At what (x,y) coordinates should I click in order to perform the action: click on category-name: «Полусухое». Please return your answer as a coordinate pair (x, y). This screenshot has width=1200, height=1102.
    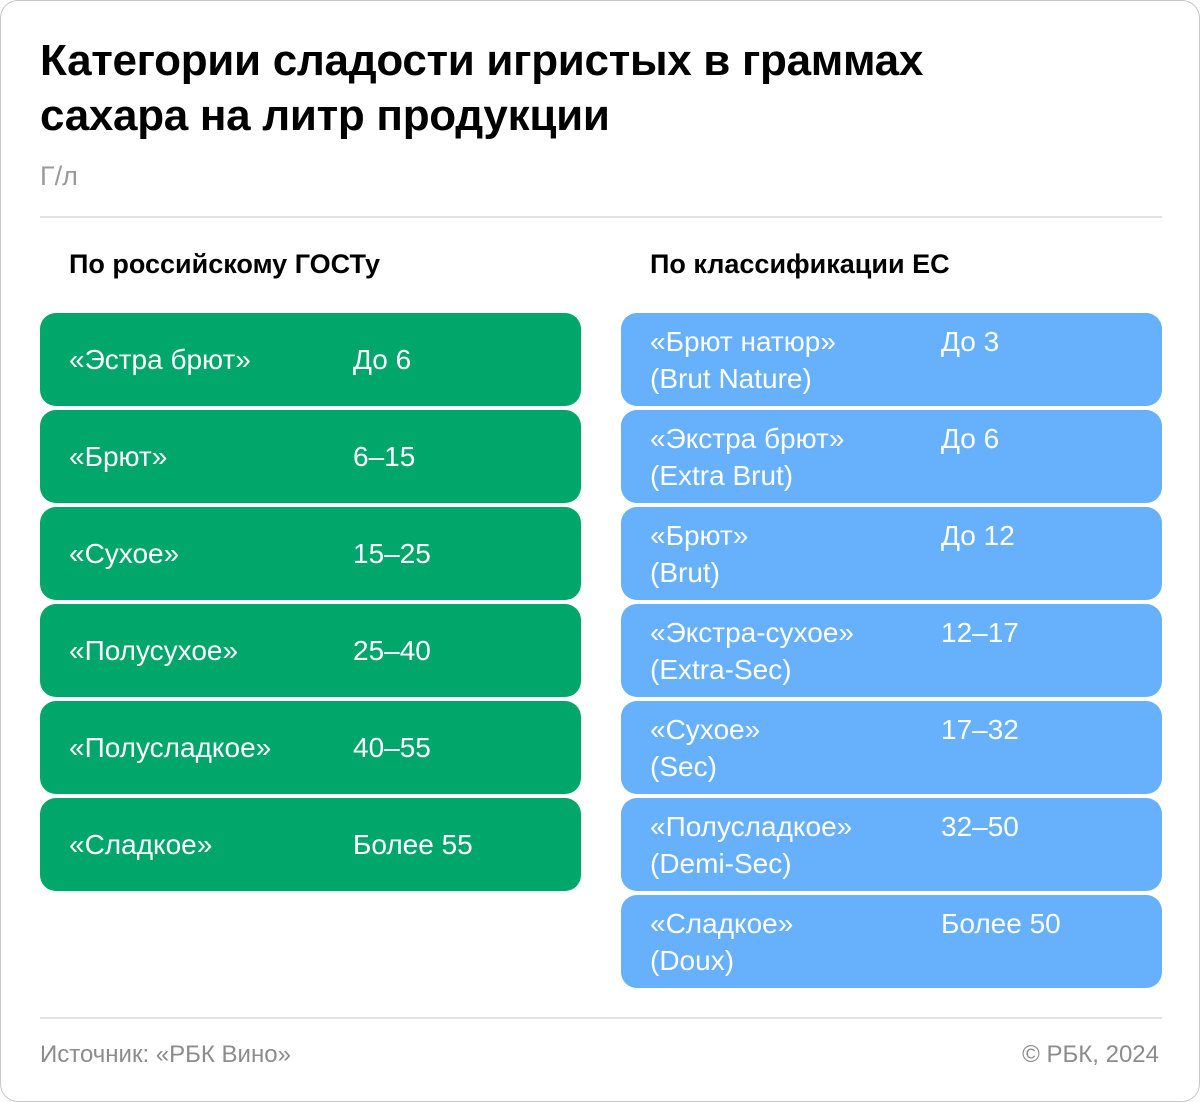
    Looking at the image, I should click on (154, 650).